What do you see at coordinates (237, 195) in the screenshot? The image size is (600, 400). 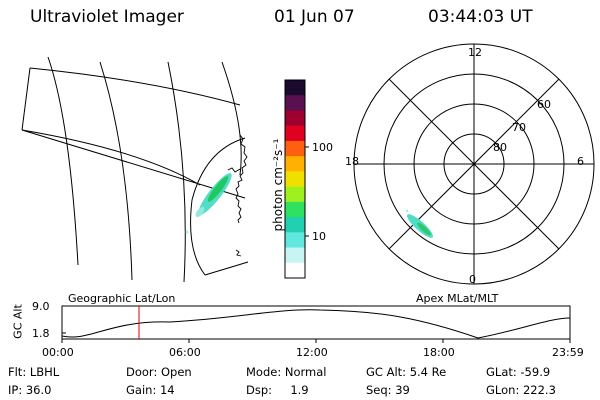 I see `coastline` at bounding box center [237, 195].